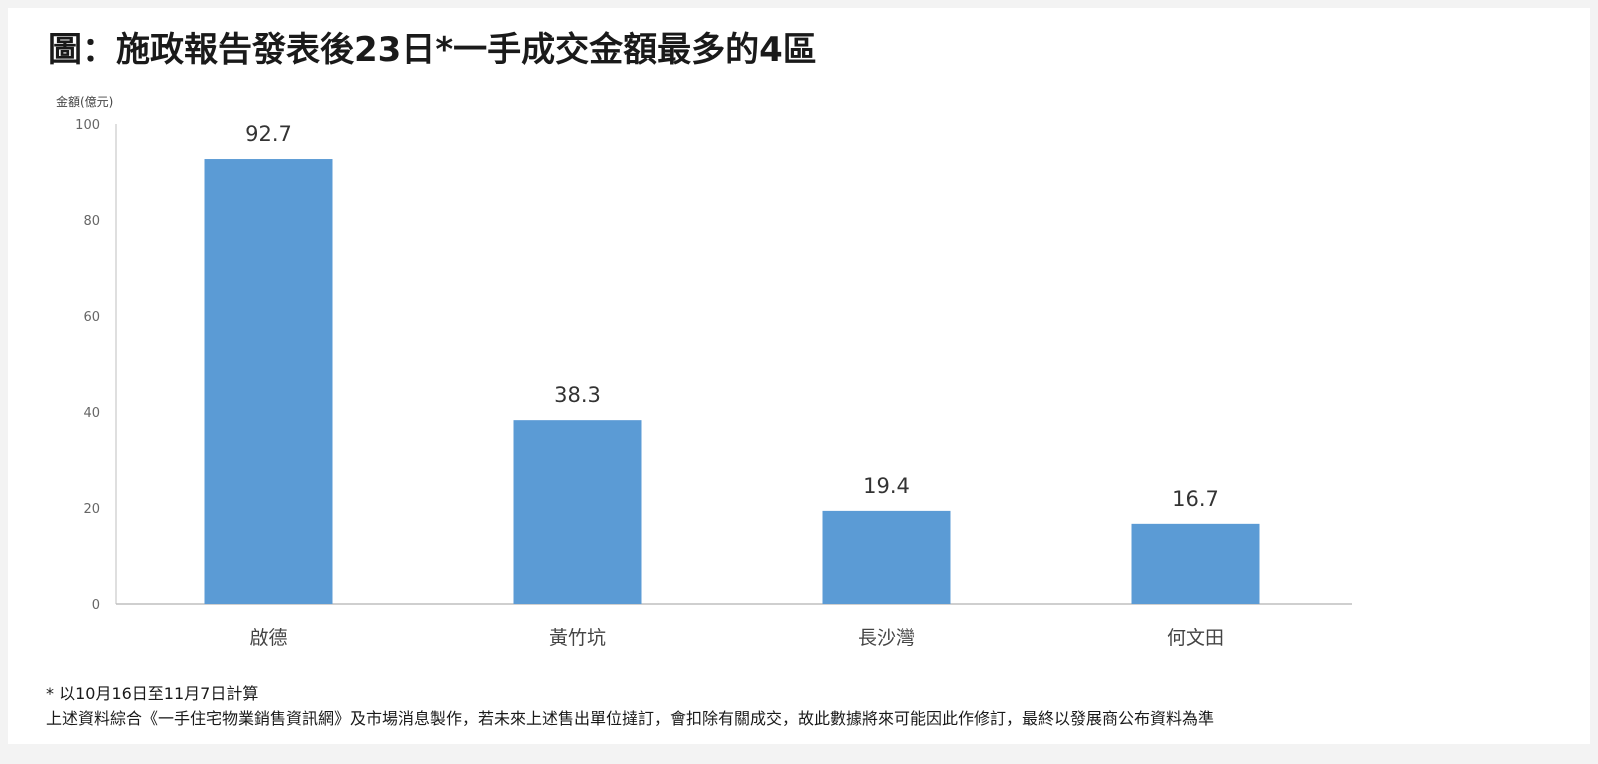  Describe the element at coordinates (886, 638) in the screenshot. I see `x-tick-label: 長沙灣` at that location.